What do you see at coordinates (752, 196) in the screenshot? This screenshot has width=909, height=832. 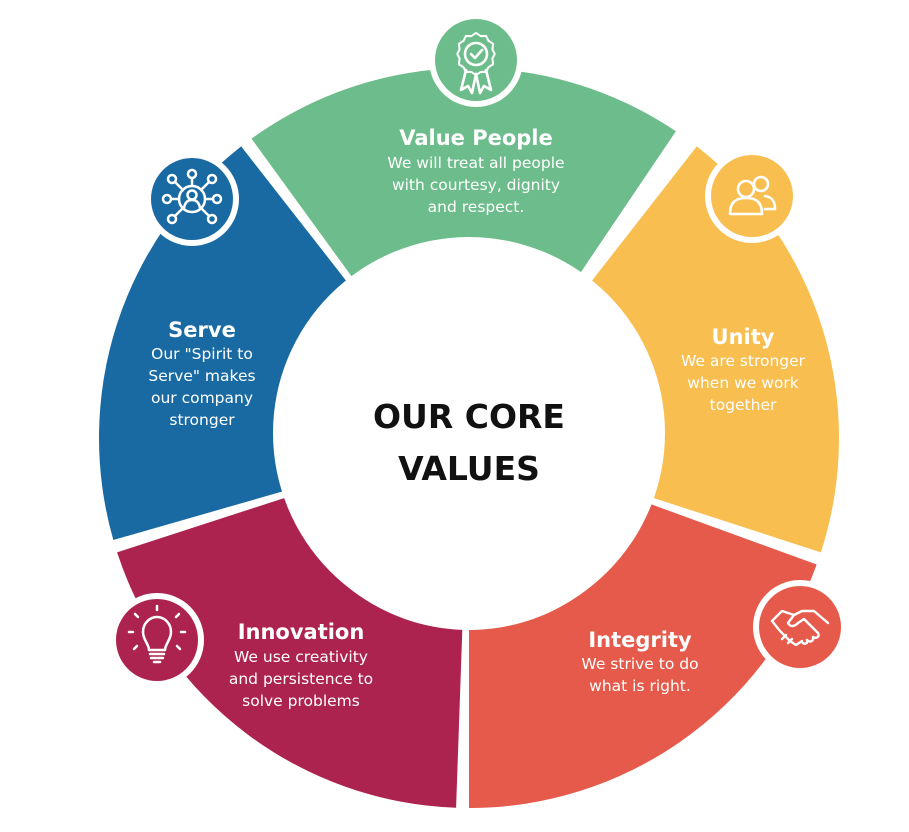 I see `users-group-icon` at bounding box center [752, 196].